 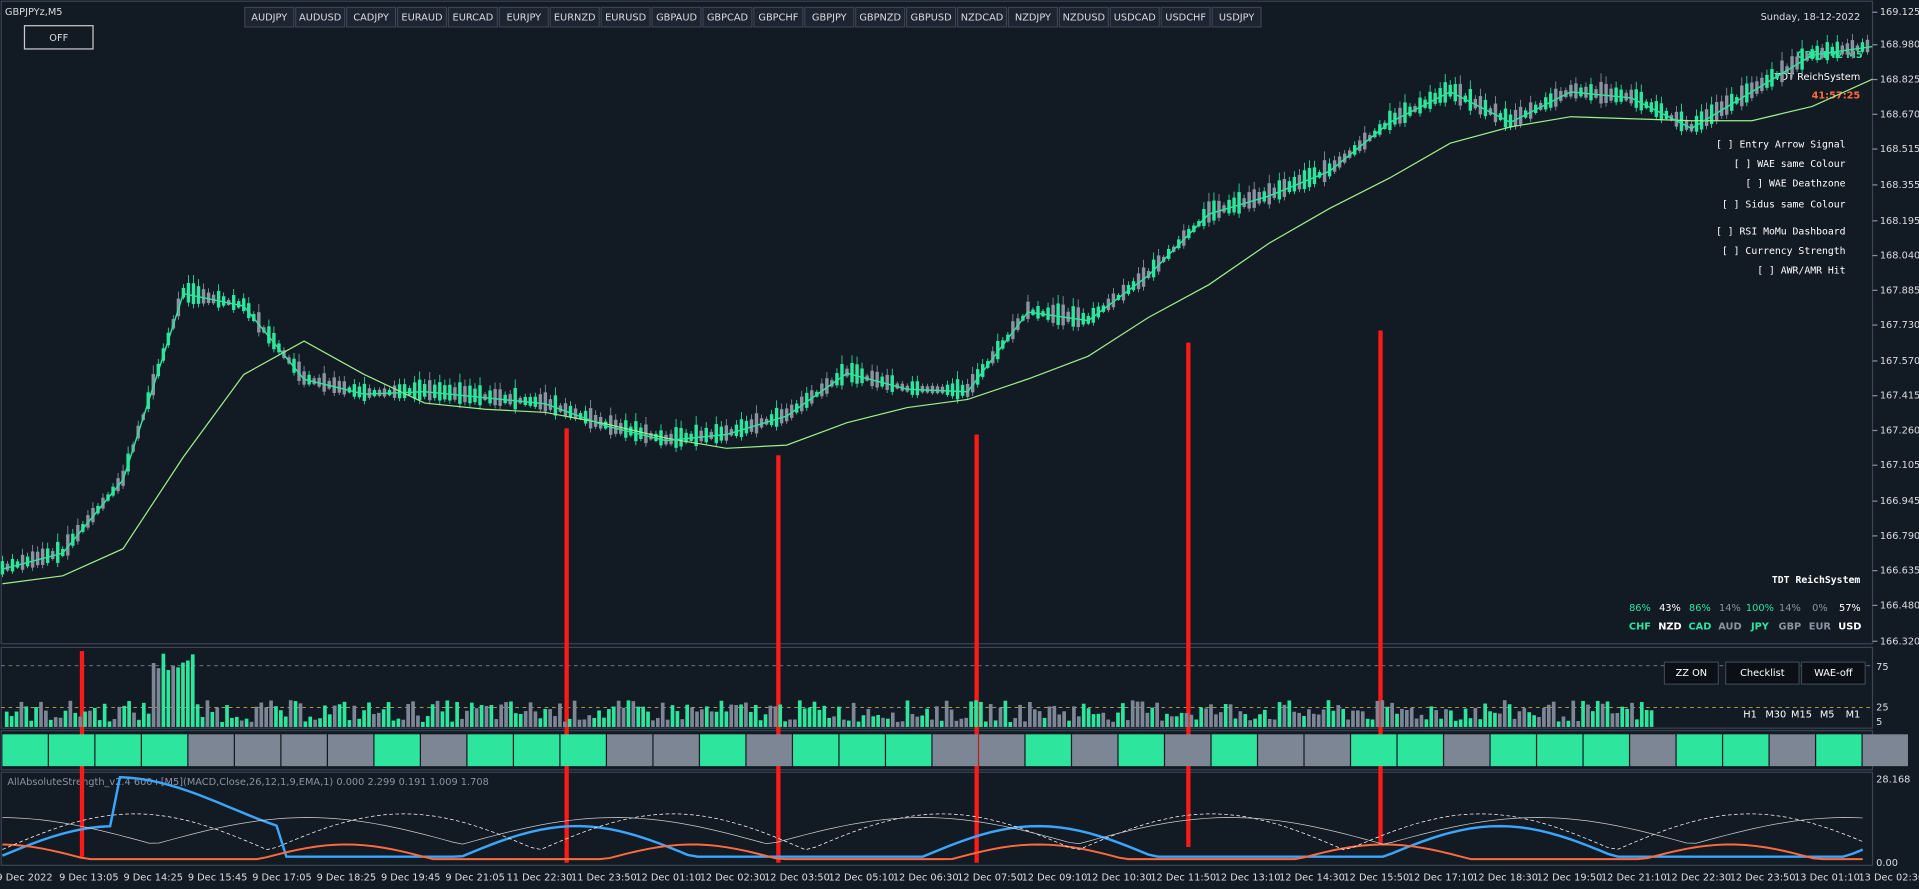 I want to click on tab-label: EURAUD, so click(x=421, y=18).